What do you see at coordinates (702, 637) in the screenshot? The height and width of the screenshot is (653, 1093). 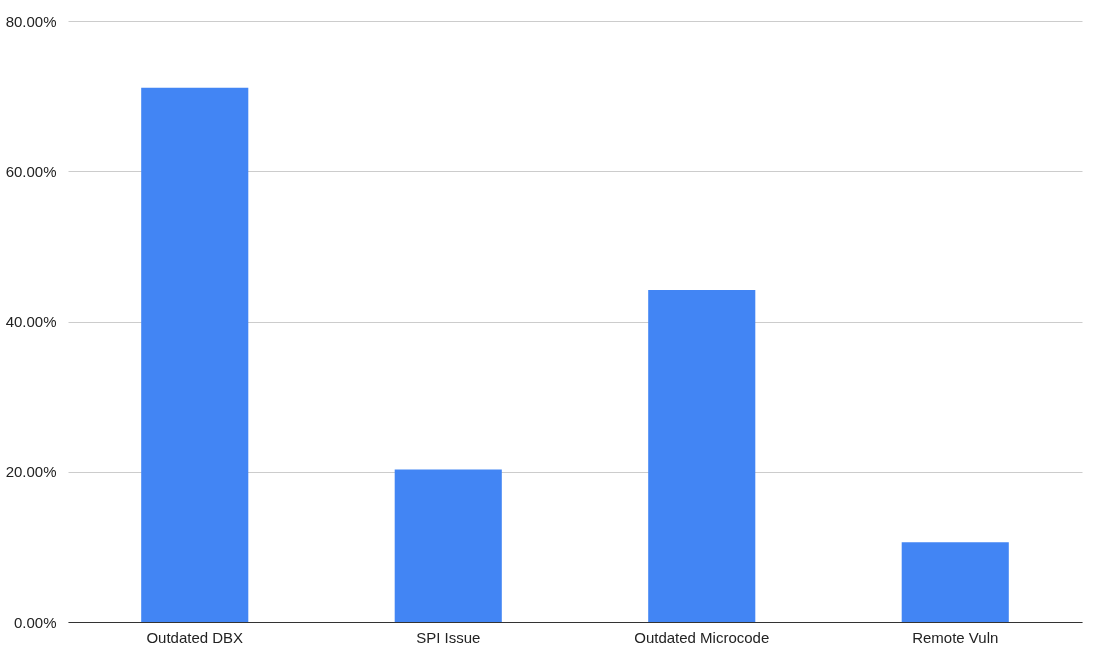 I see `x-tick-label: Outdated Microcode` at bounding box center [702, 637].